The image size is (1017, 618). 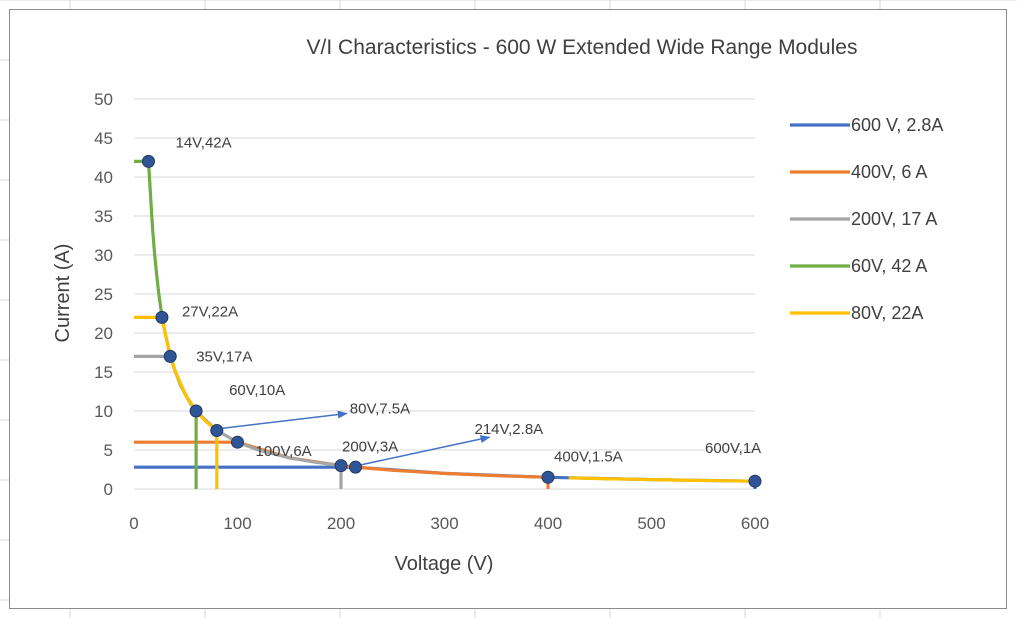 I want to click on data-label: 200V,3A, so click(x=370, y=447).